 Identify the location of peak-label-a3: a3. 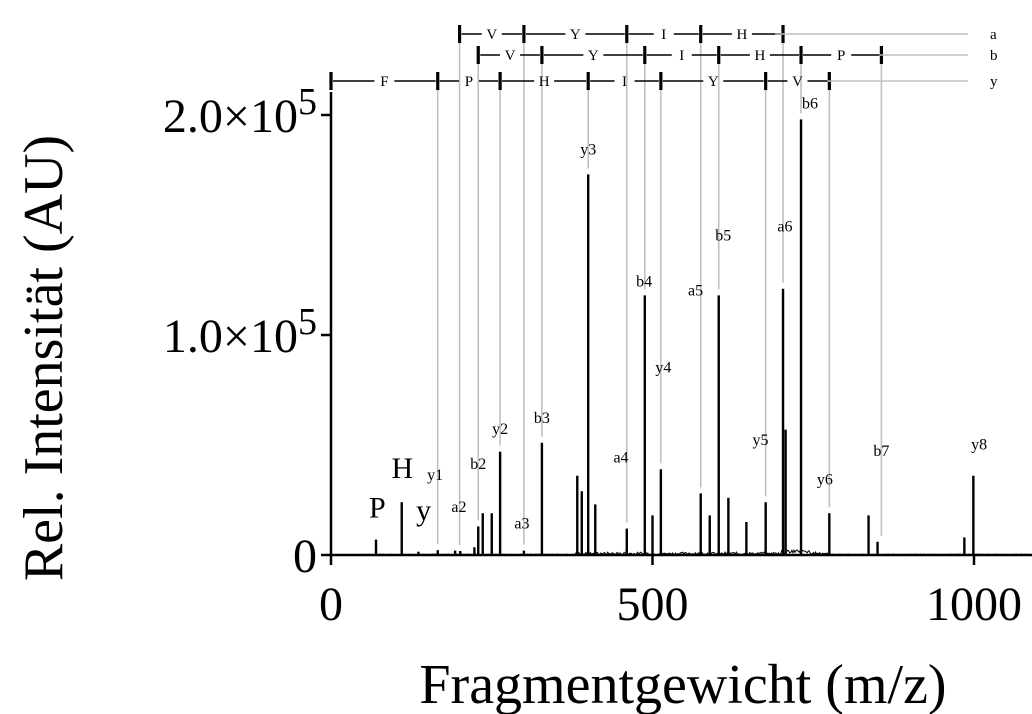
(521, 524).